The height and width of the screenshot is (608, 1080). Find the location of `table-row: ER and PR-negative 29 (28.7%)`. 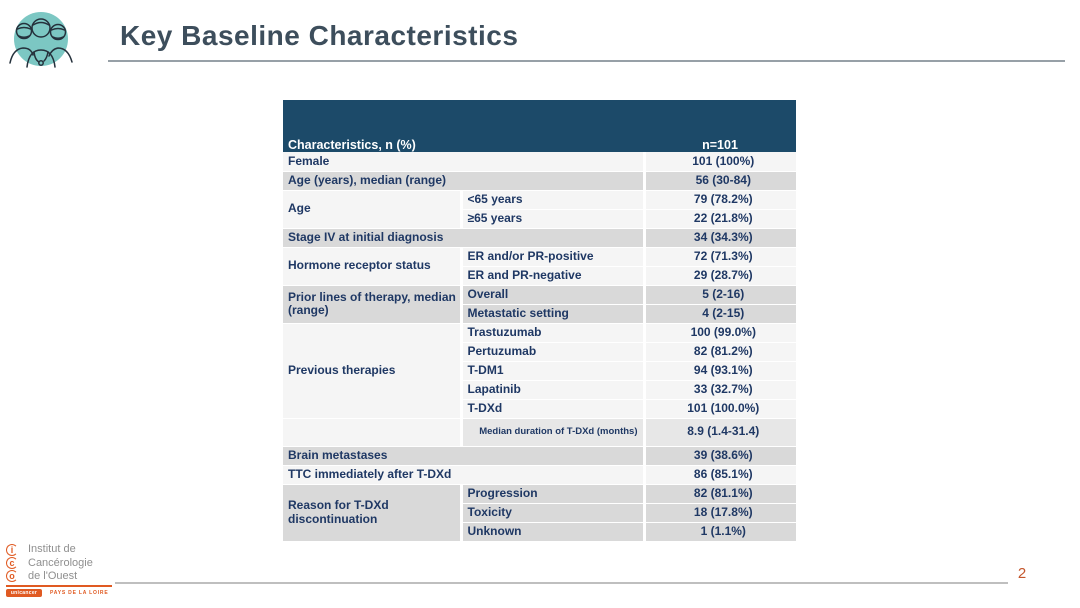

table-row: ER and PR-negative 29 (28.7%) is located at coordinates (540, 276).